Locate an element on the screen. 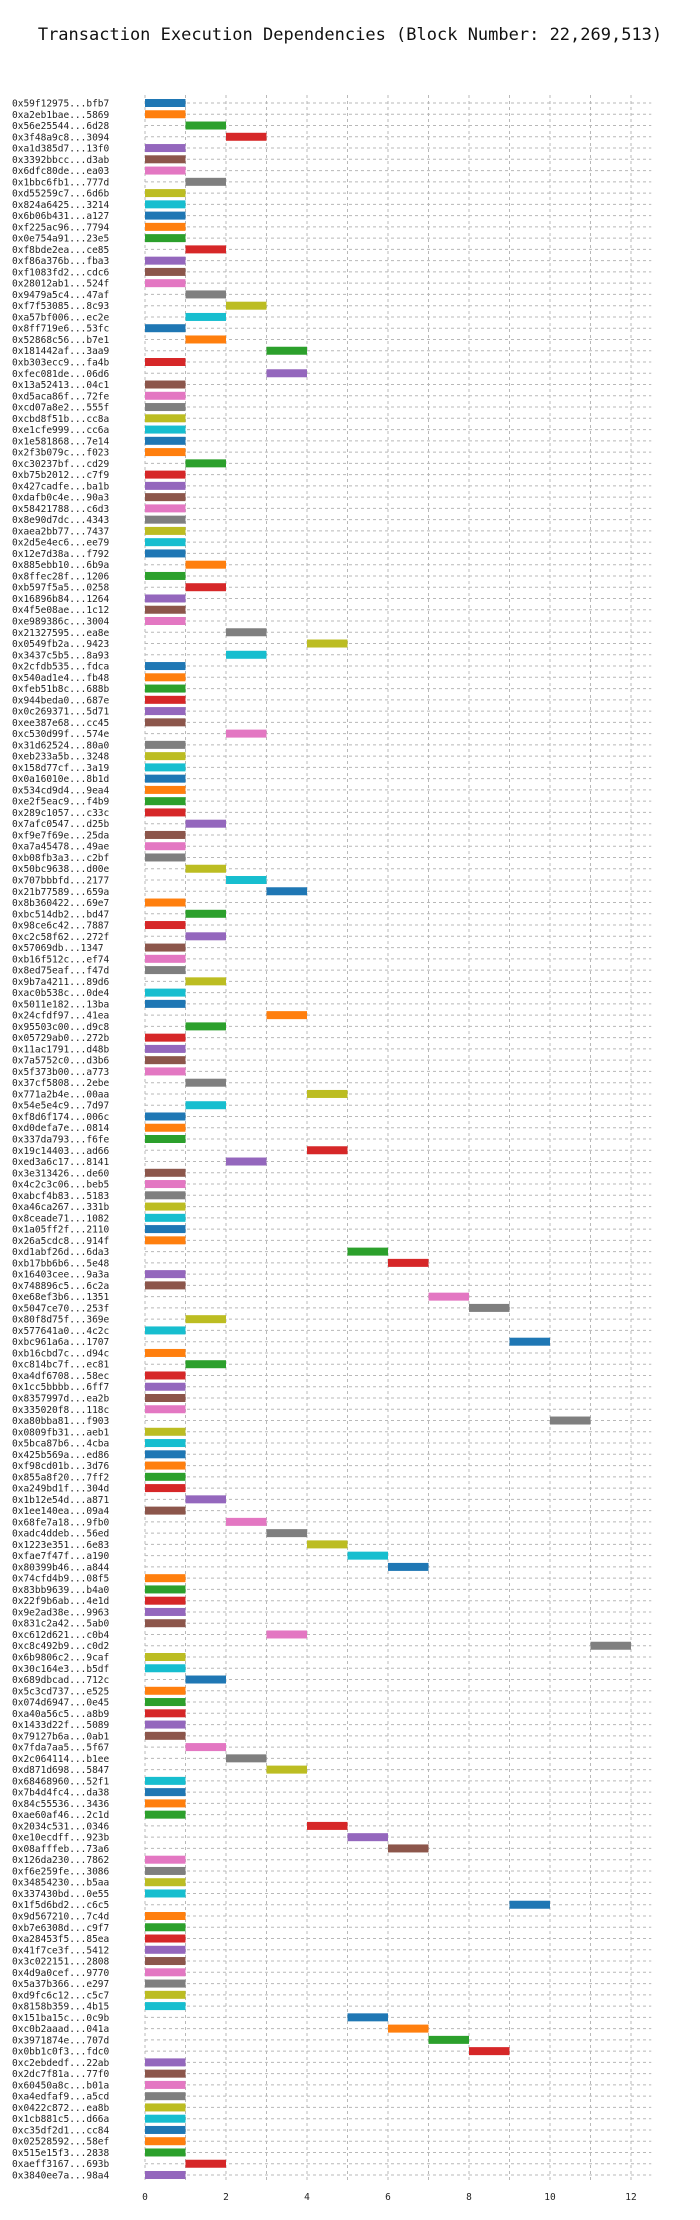 This screenshot has width=700, height=2220. y-tick-label: 0x944beda0...687e is located at coordinates (61, 700).